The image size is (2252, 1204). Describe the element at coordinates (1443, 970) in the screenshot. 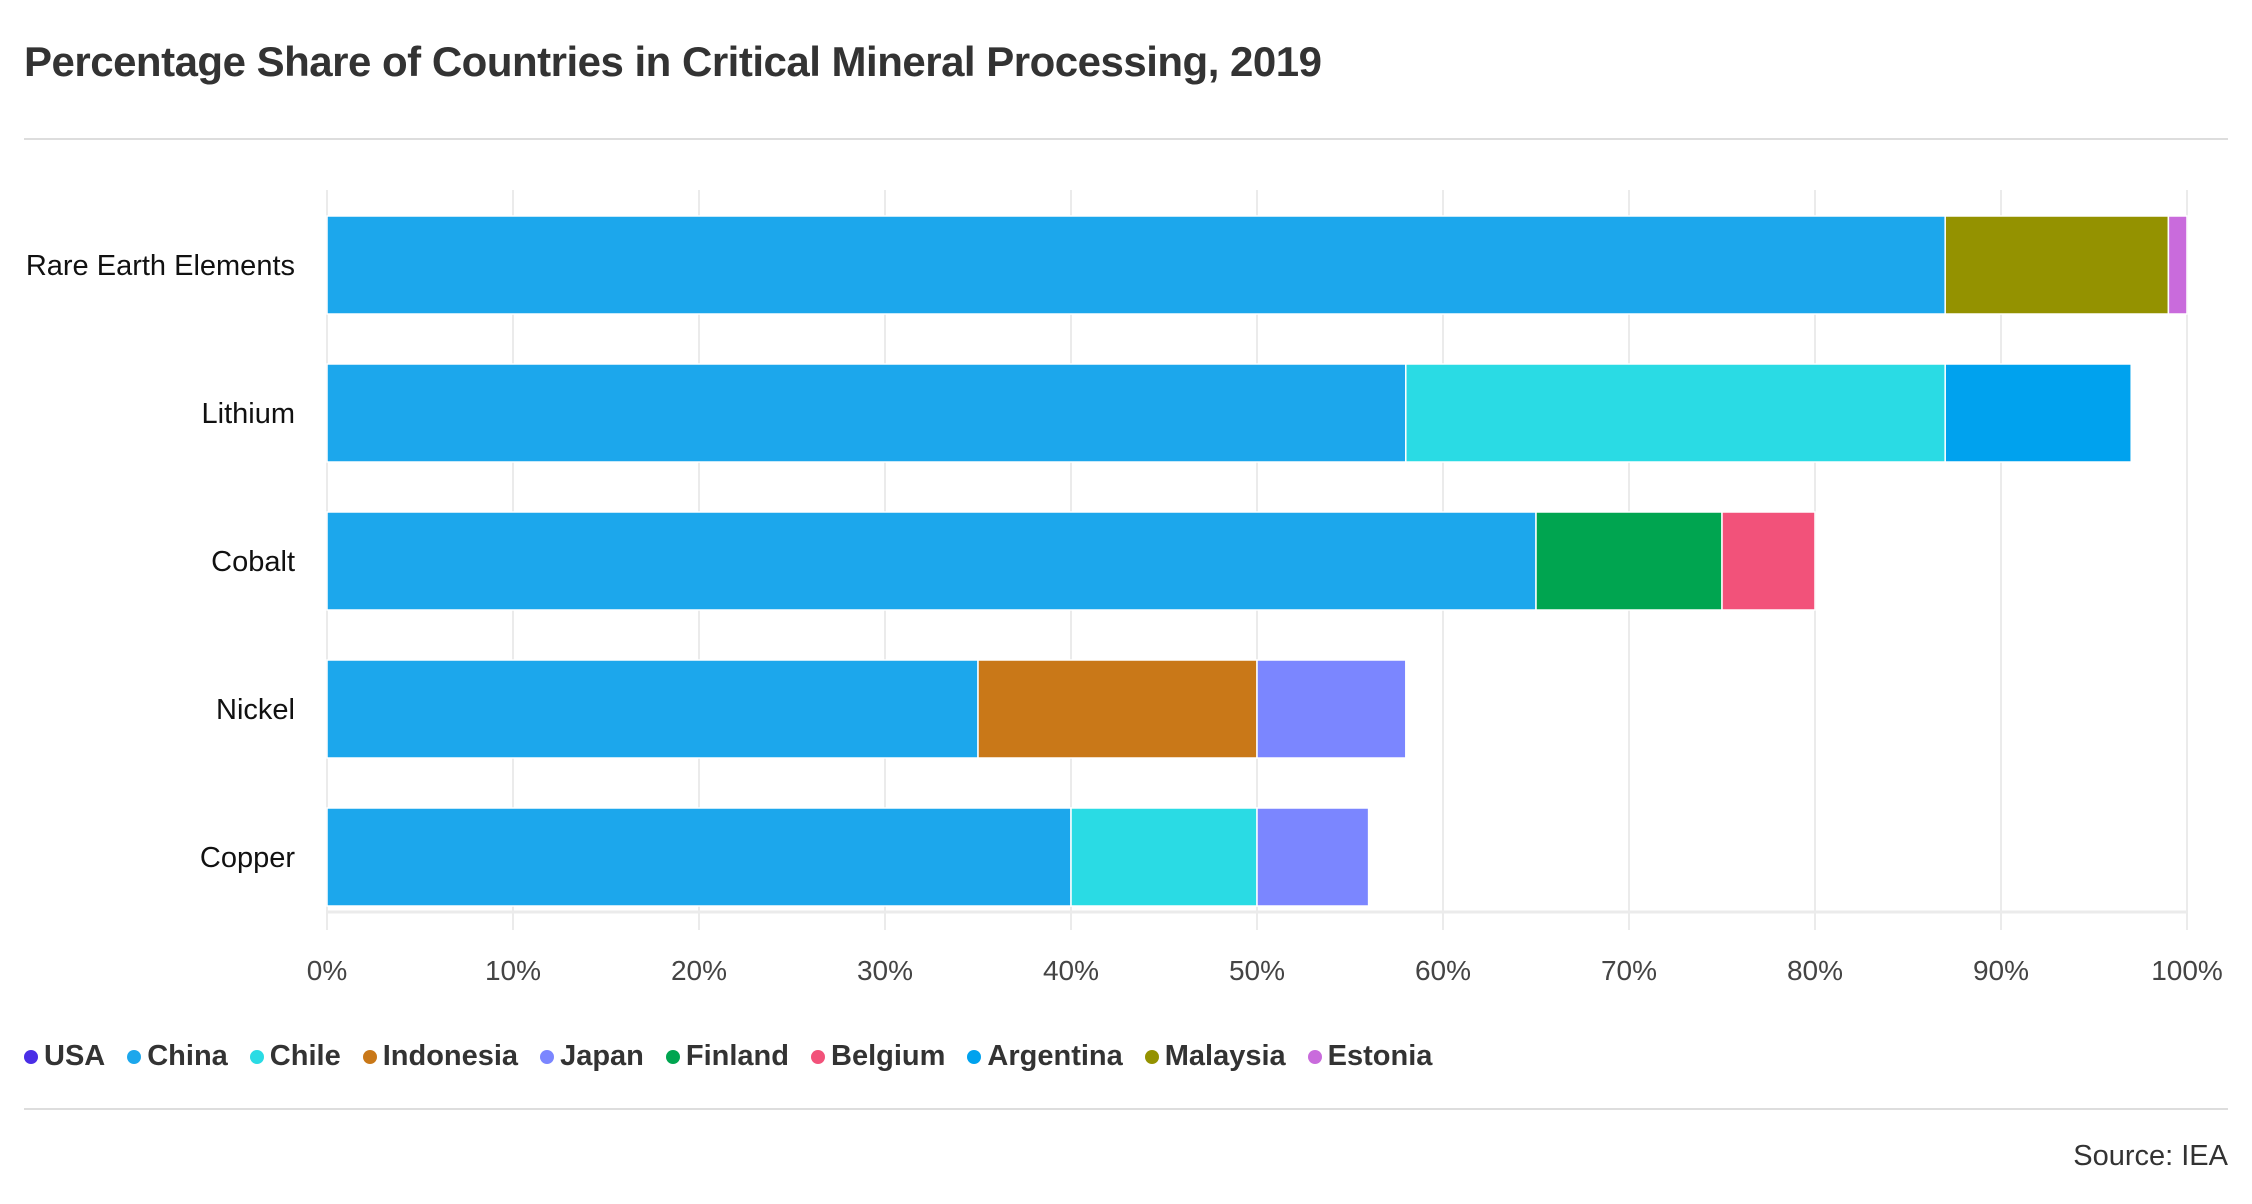

I see `x-tick-label: 60%` at that location.